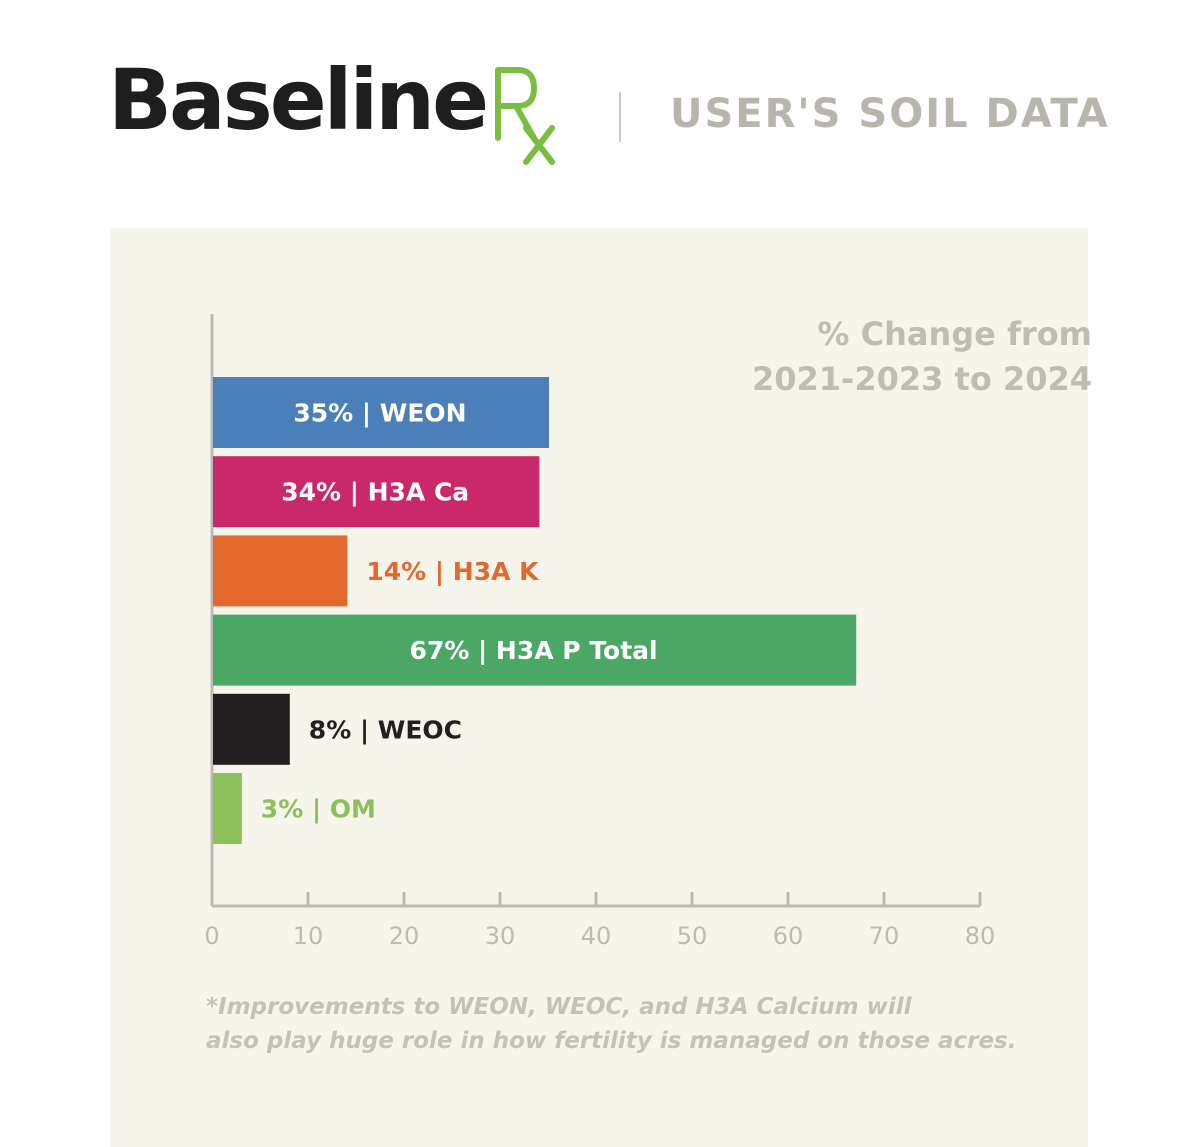  I want to click on logo-wordmark: Baseline, so click(298, 100).